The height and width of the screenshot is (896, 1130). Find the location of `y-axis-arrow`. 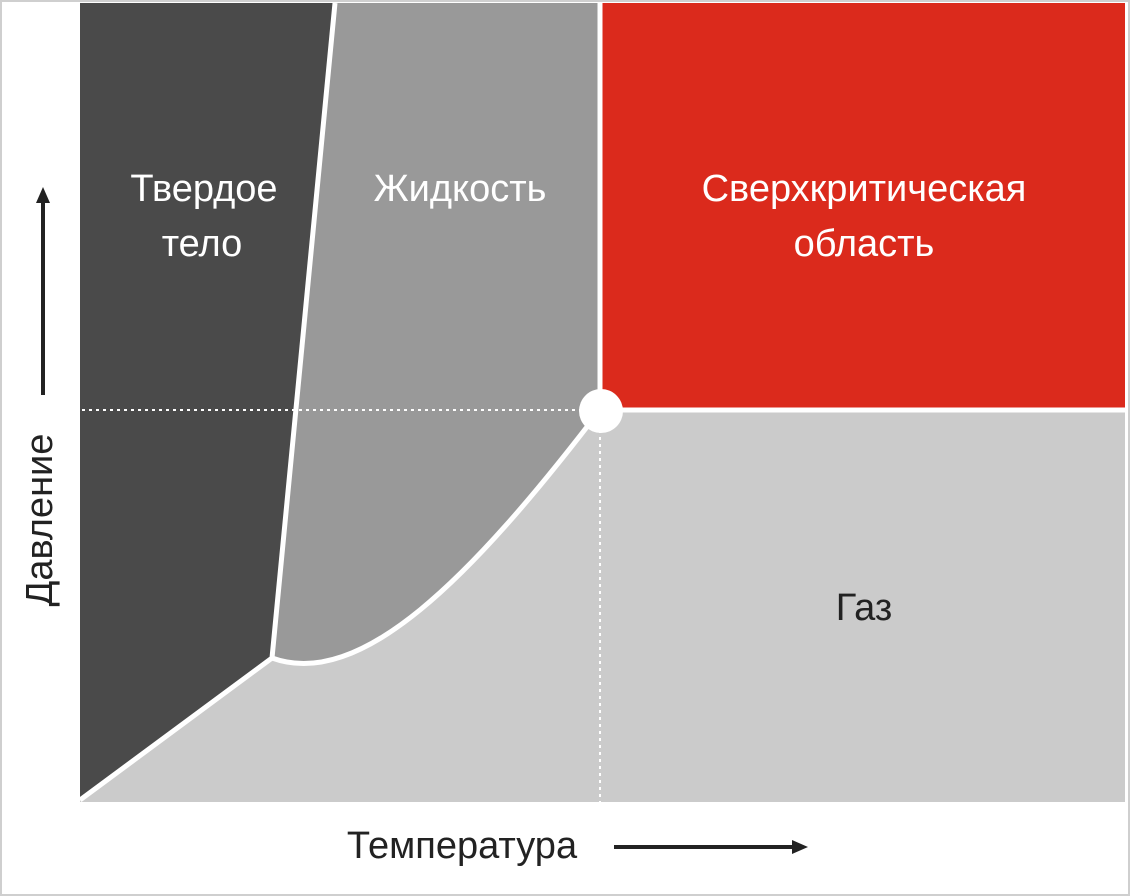

y-axis-arrow is located at coordinates (43, 291).